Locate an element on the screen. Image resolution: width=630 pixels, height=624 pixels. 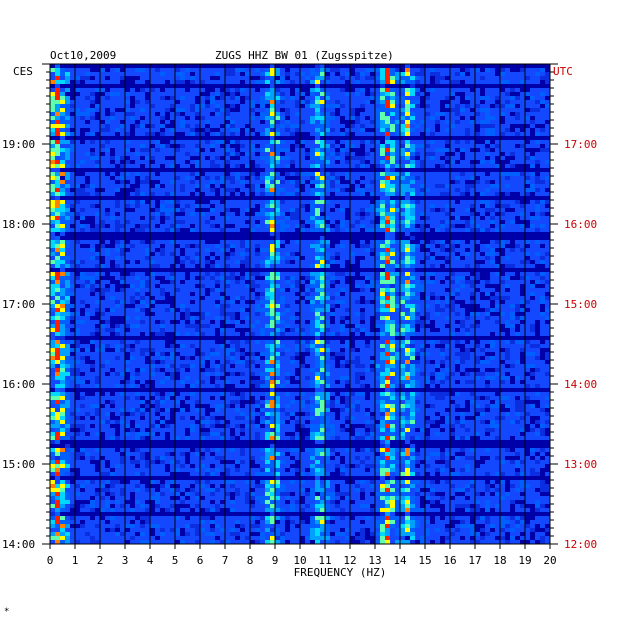
chart-title: ZUGS HHZ BW 01 (Zugsspitze) is located at coordinates (304, 55).